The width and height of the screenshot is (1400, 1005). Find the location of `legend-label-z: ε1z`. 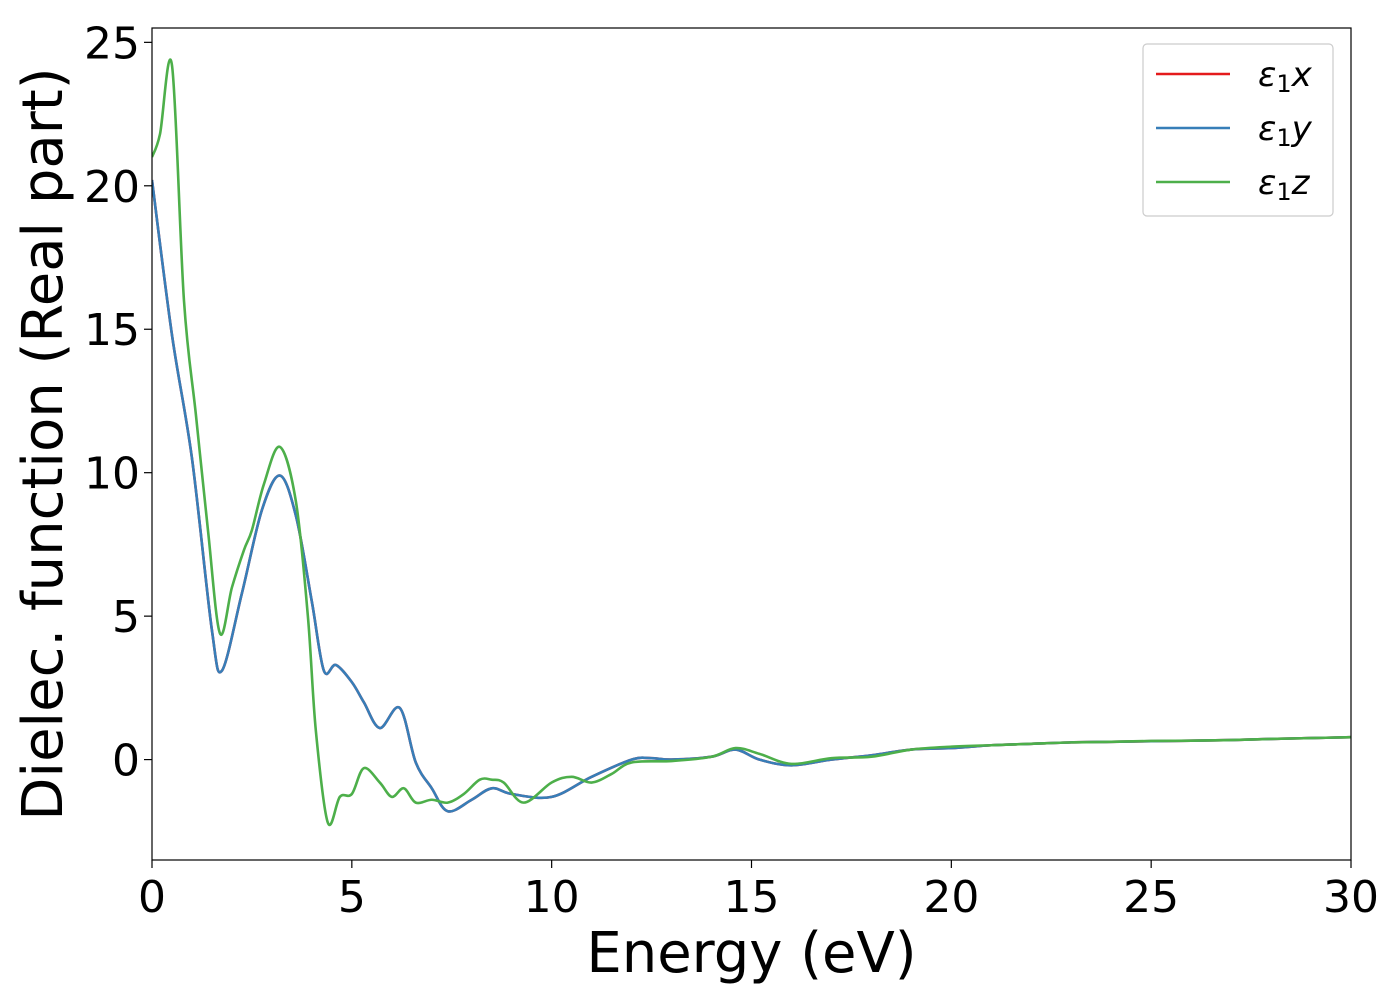

legend-label-z: ε1z is located at coordinates (1284, 184).